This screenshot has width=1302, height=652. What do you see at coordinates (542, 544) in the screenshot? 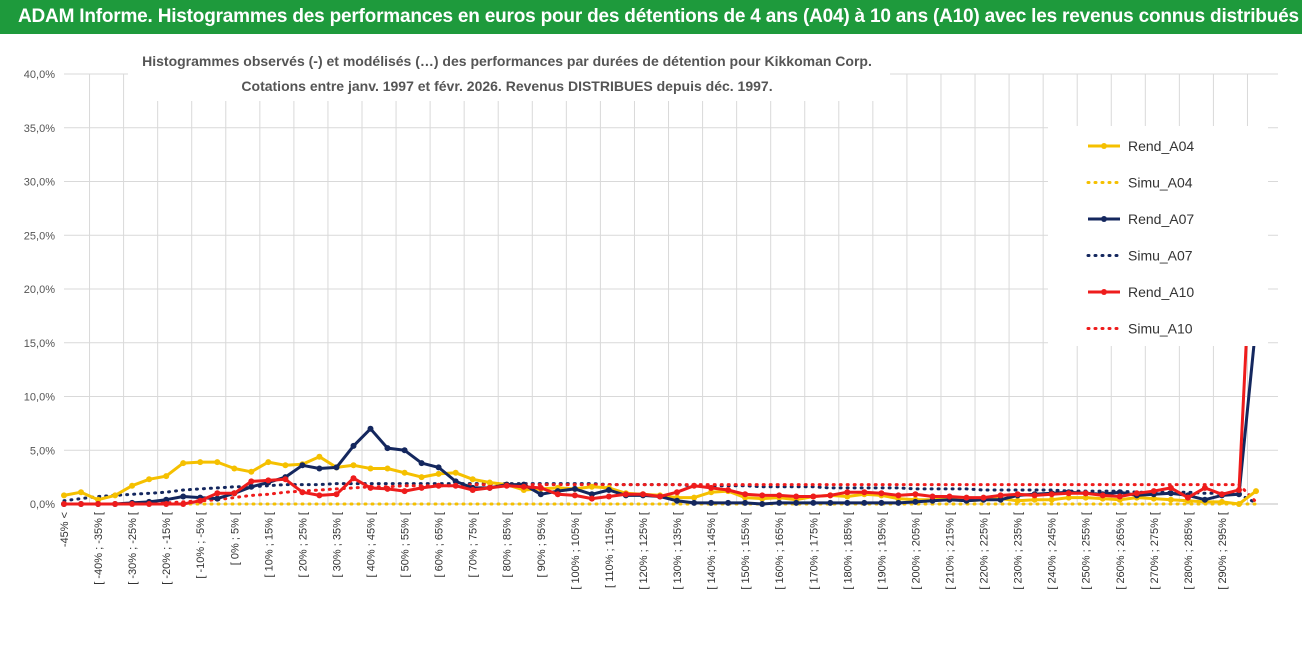
I see `x-tick-label: [ 90% ; 95% [` at bounding box center [542, 544].